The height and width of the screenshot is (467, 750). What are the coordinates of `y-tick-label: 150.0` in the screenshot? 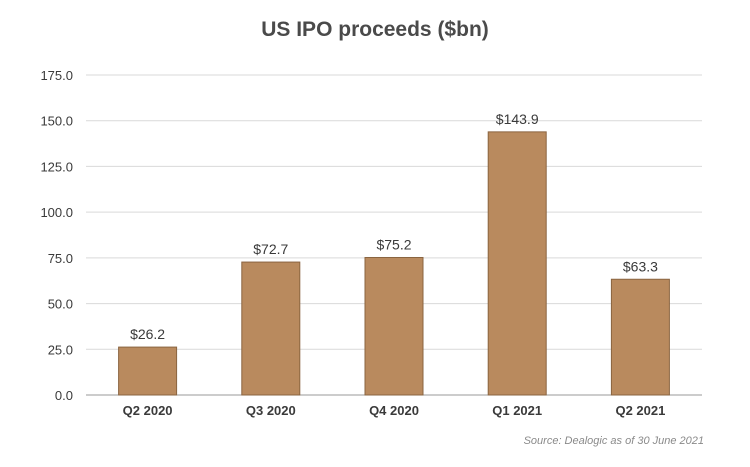 It's located at (56, 121).